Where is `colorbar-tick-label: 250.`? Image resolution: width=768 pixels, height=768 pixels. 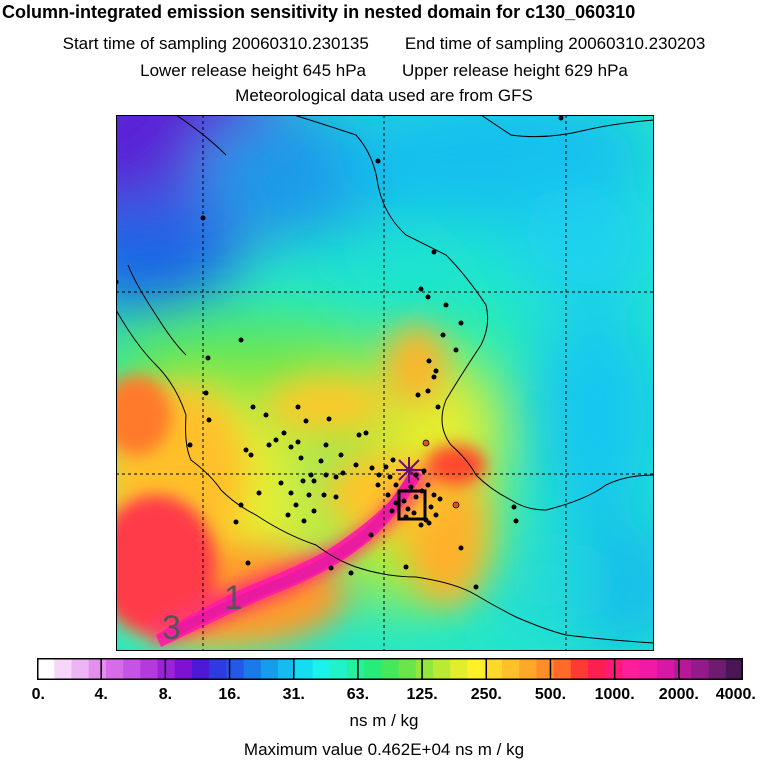 colorbar-tick-label: 250. is located at coordinates (486, 694).